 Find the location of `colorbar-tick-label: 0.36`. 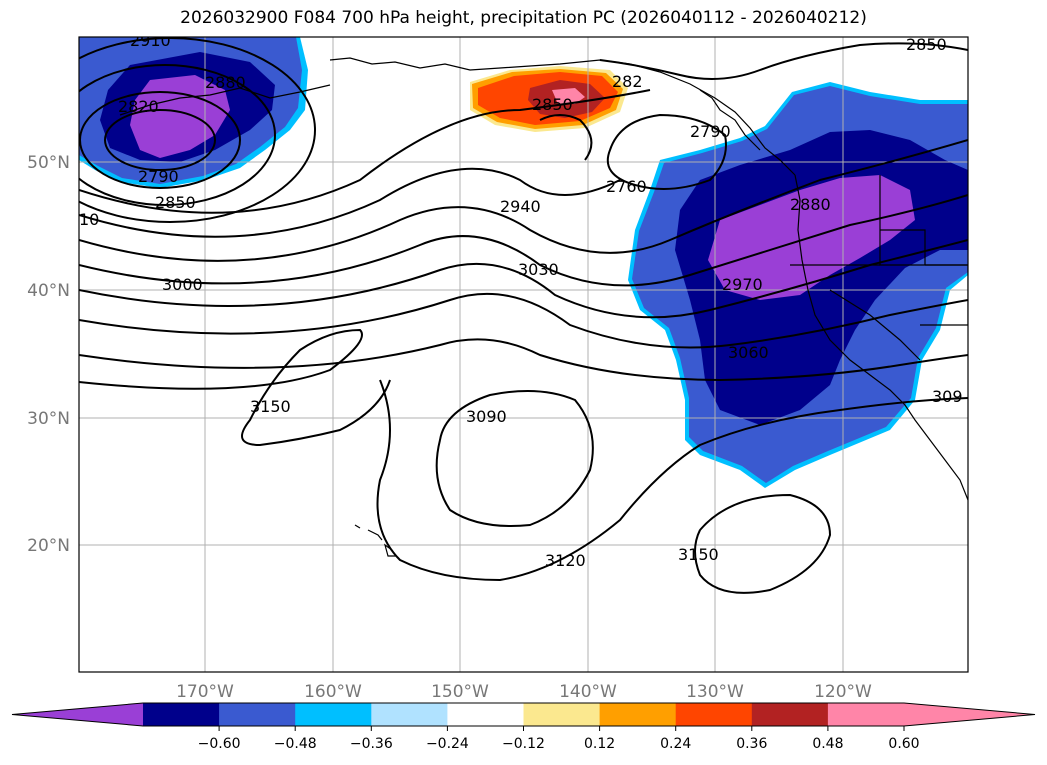

colorbar-tick-label: 0.36 is located at coordinates (751, 744).